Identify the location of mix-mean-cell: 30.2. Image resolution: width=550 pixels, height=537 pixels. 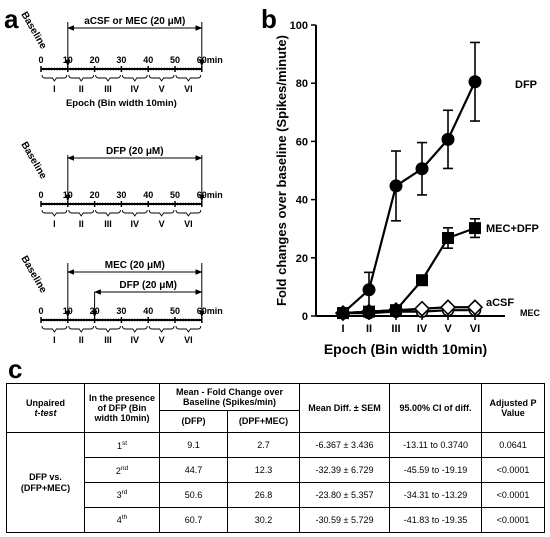
(263, 520).